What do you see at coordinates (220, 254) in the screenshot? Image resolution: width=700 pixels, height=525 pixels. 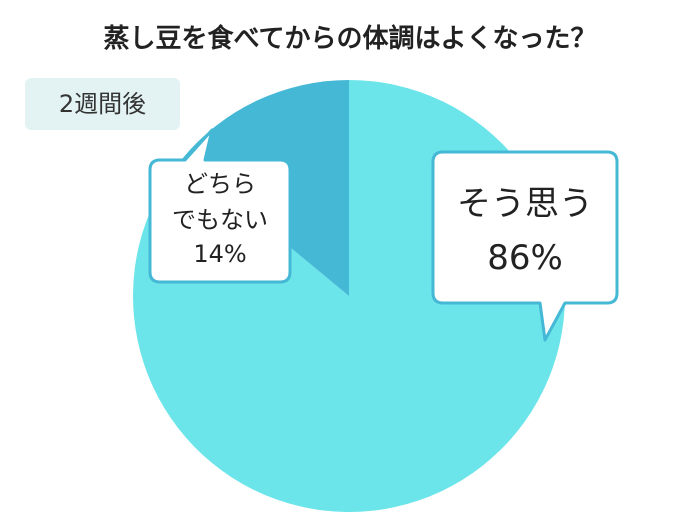 I see `value-label: 14%` at bounding box center [220, 254].